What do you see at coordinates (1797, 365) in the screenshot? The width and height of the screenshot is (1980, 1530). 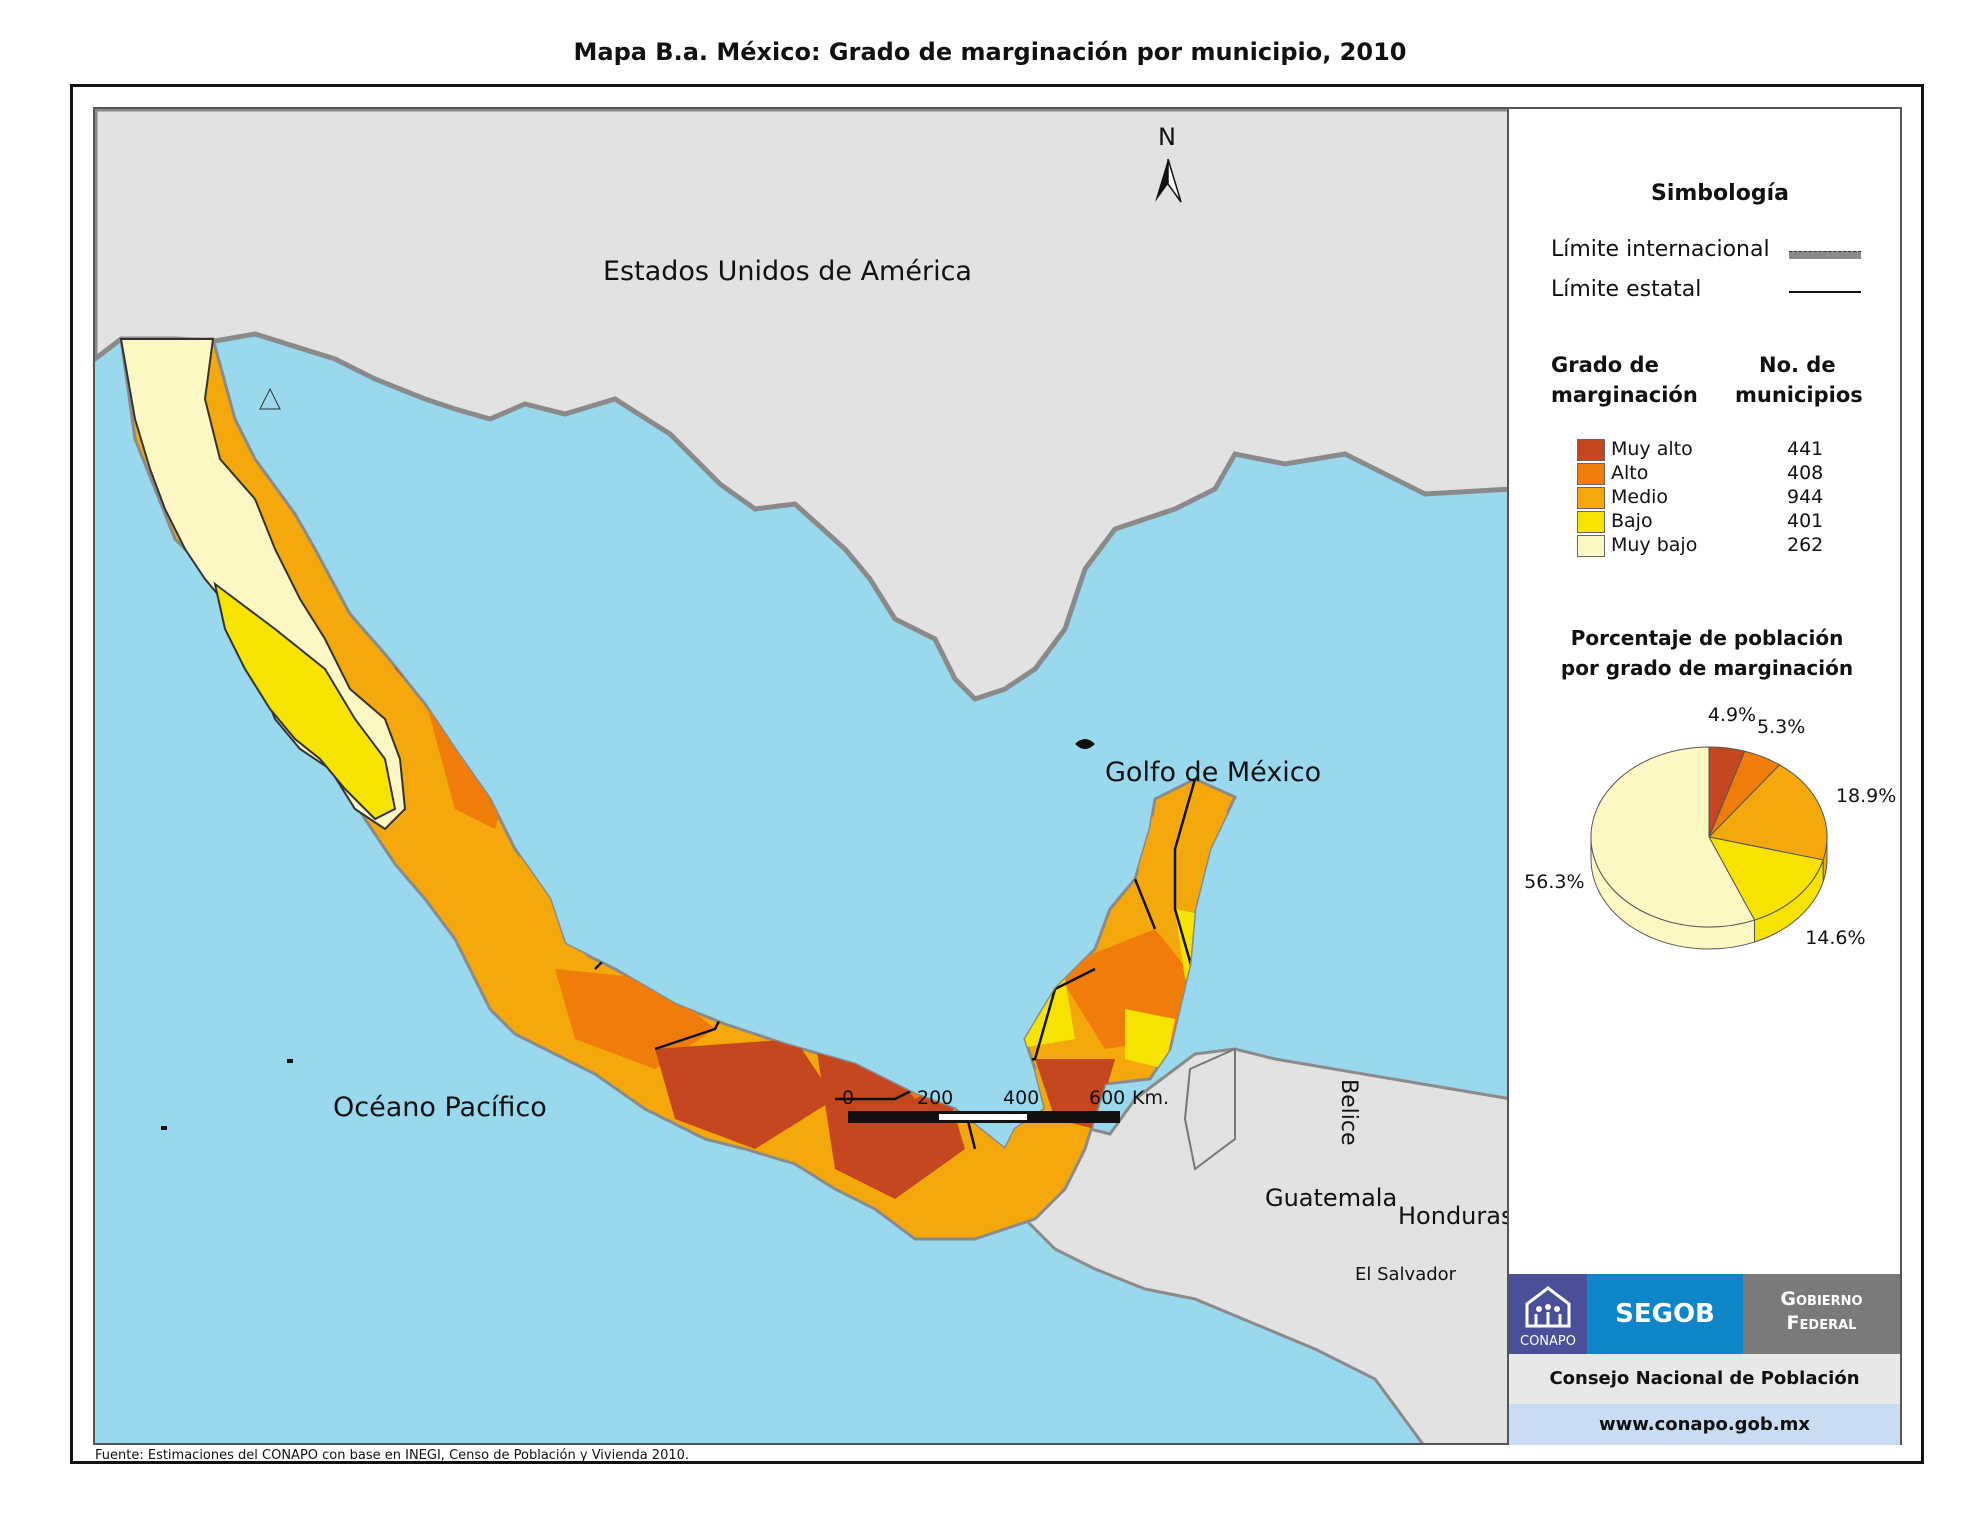 I see `legend-count-header-1: No. de` at bounding box center [1797, 365].